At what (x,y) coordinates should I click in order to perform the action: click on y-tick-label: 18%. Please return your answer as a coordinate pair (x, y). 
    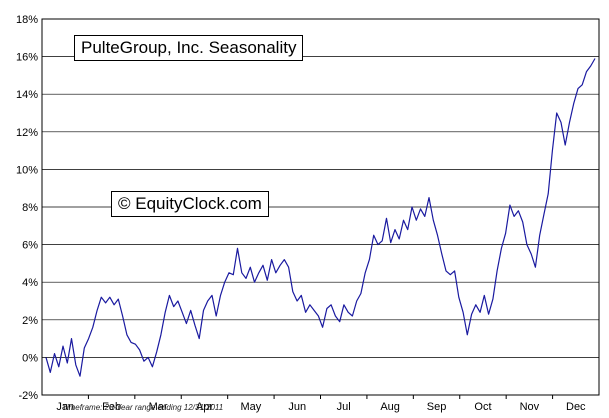
    Looking at the image, I should click on (27, 20).